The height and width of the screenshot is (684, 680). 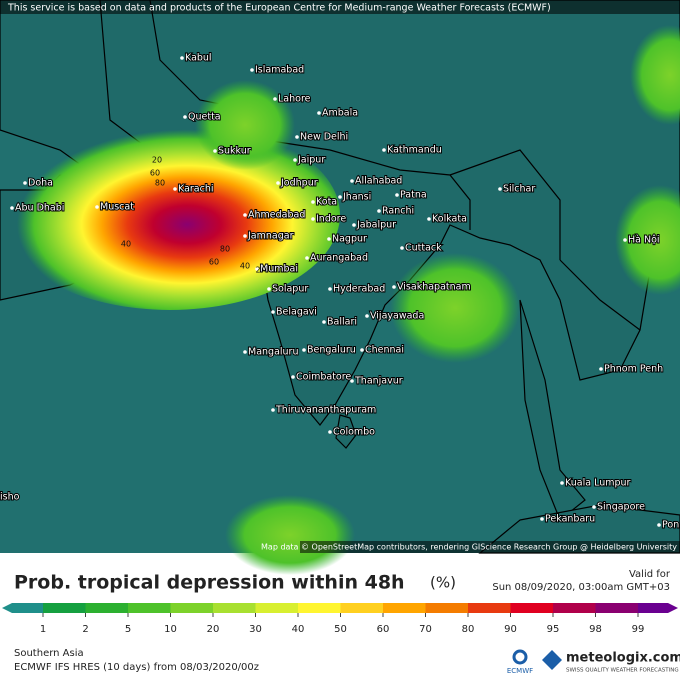 What do you see at coordinates (296, 312) in the screenshot?
I see `city-label: Belagavi` at bounding box center [296, 312].